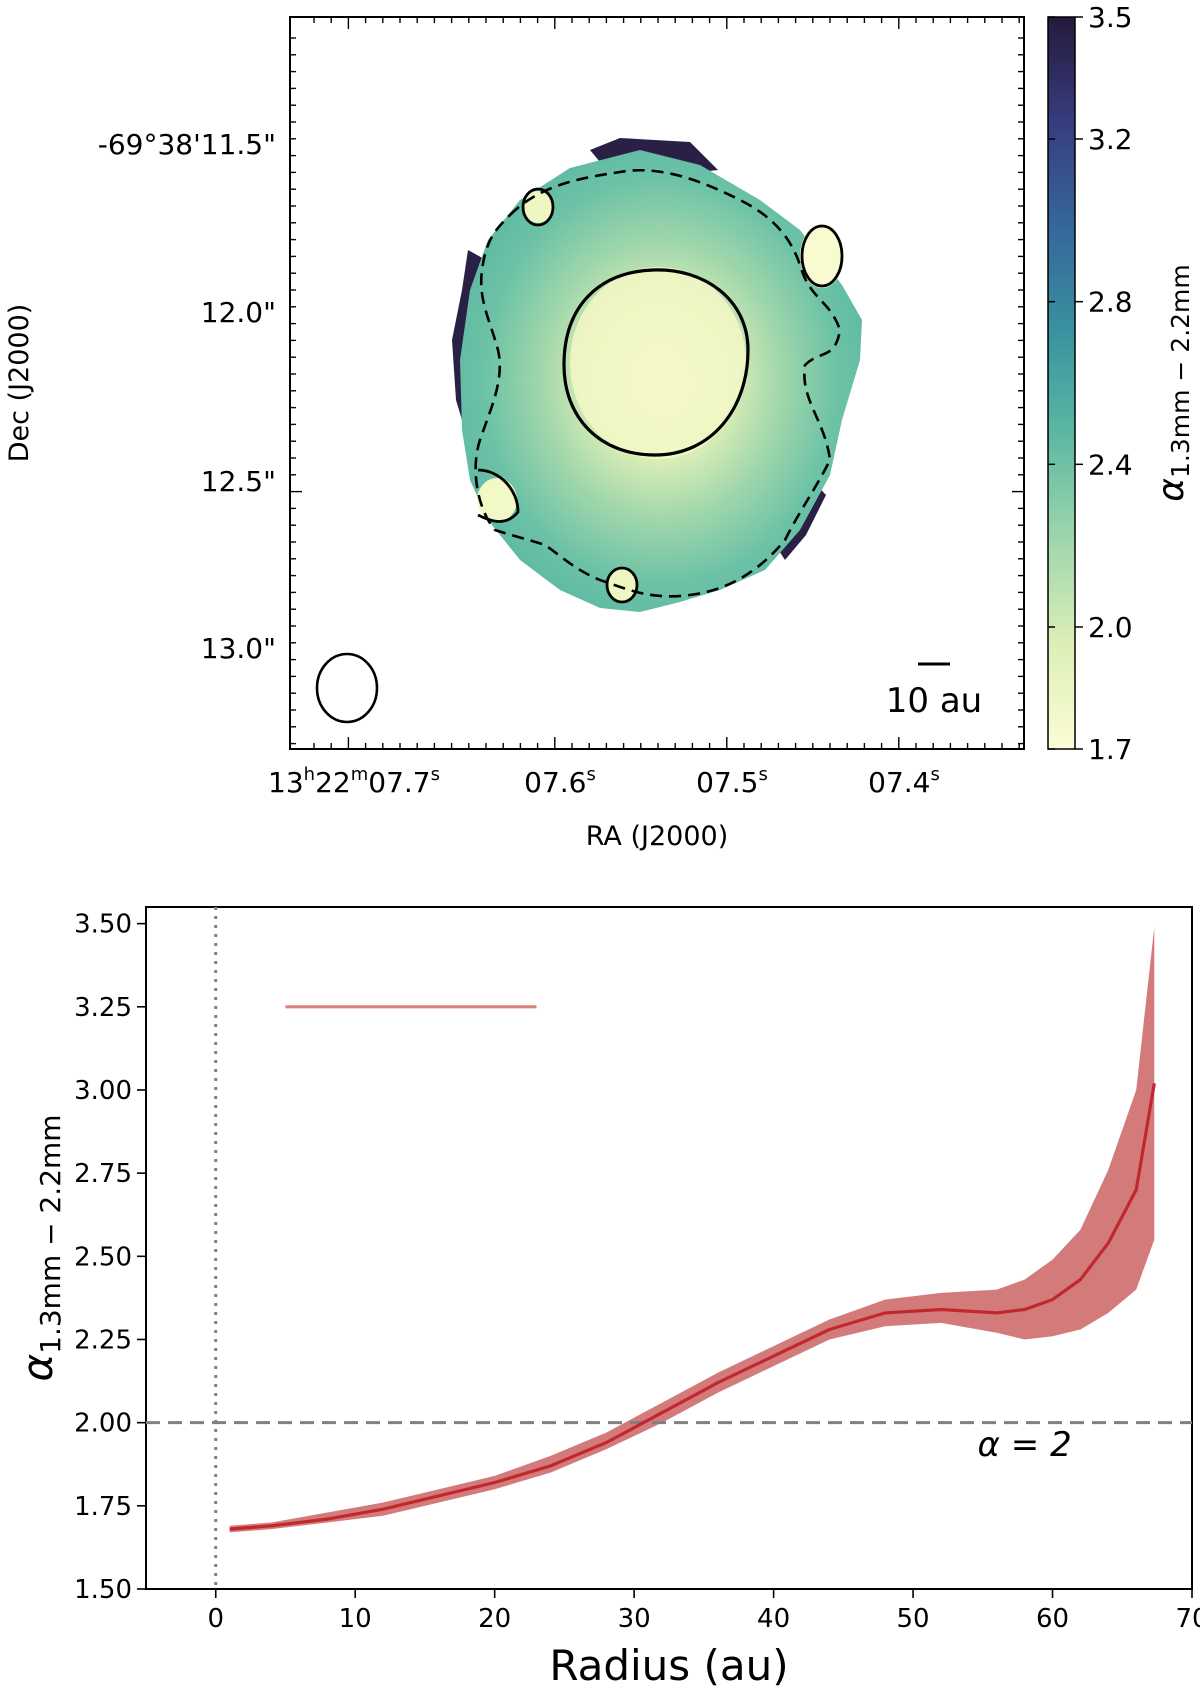 This screenshot has height=1697, width=1200. What do you see at coordinates (103, 1590) in the screenshot?
I see `profile-y-tick-label: 1.50` at bounding box center [103, 1590].